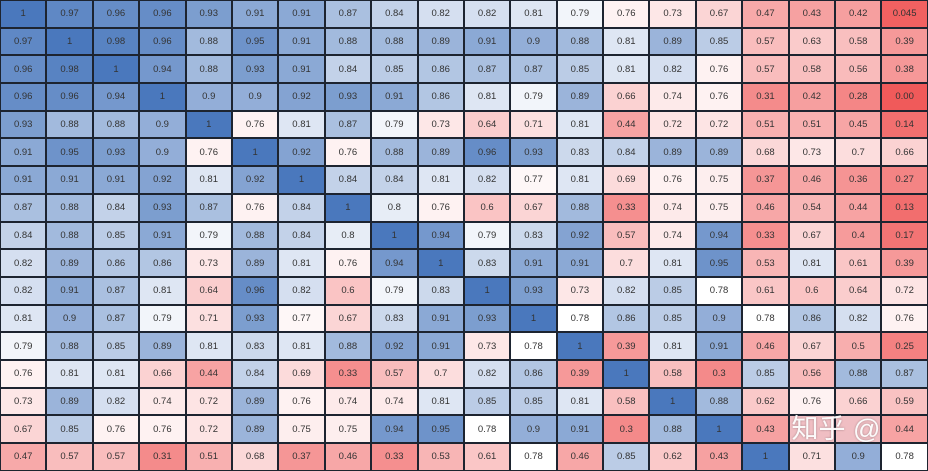 The width and height of the screenshot is (928, 471). What do you see at coordinates (719, 318) in the screenshot?
I see `heatmap-cell-r11-c15: 0.9` at bounding box center [719, 318].